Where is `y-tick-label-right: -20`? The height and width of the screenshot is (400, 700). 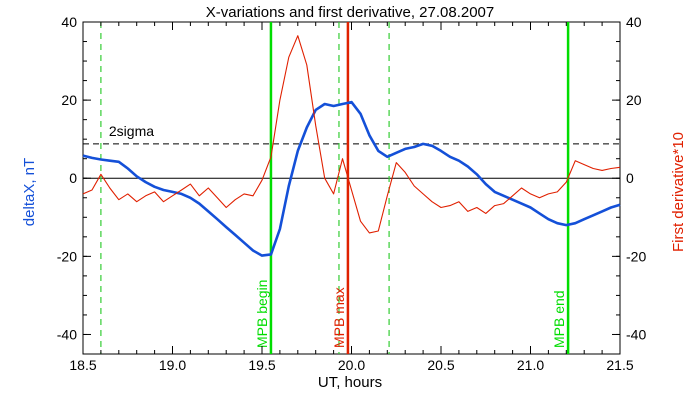
y-tick-label-right: -20 is located at coordinates (636, 256).